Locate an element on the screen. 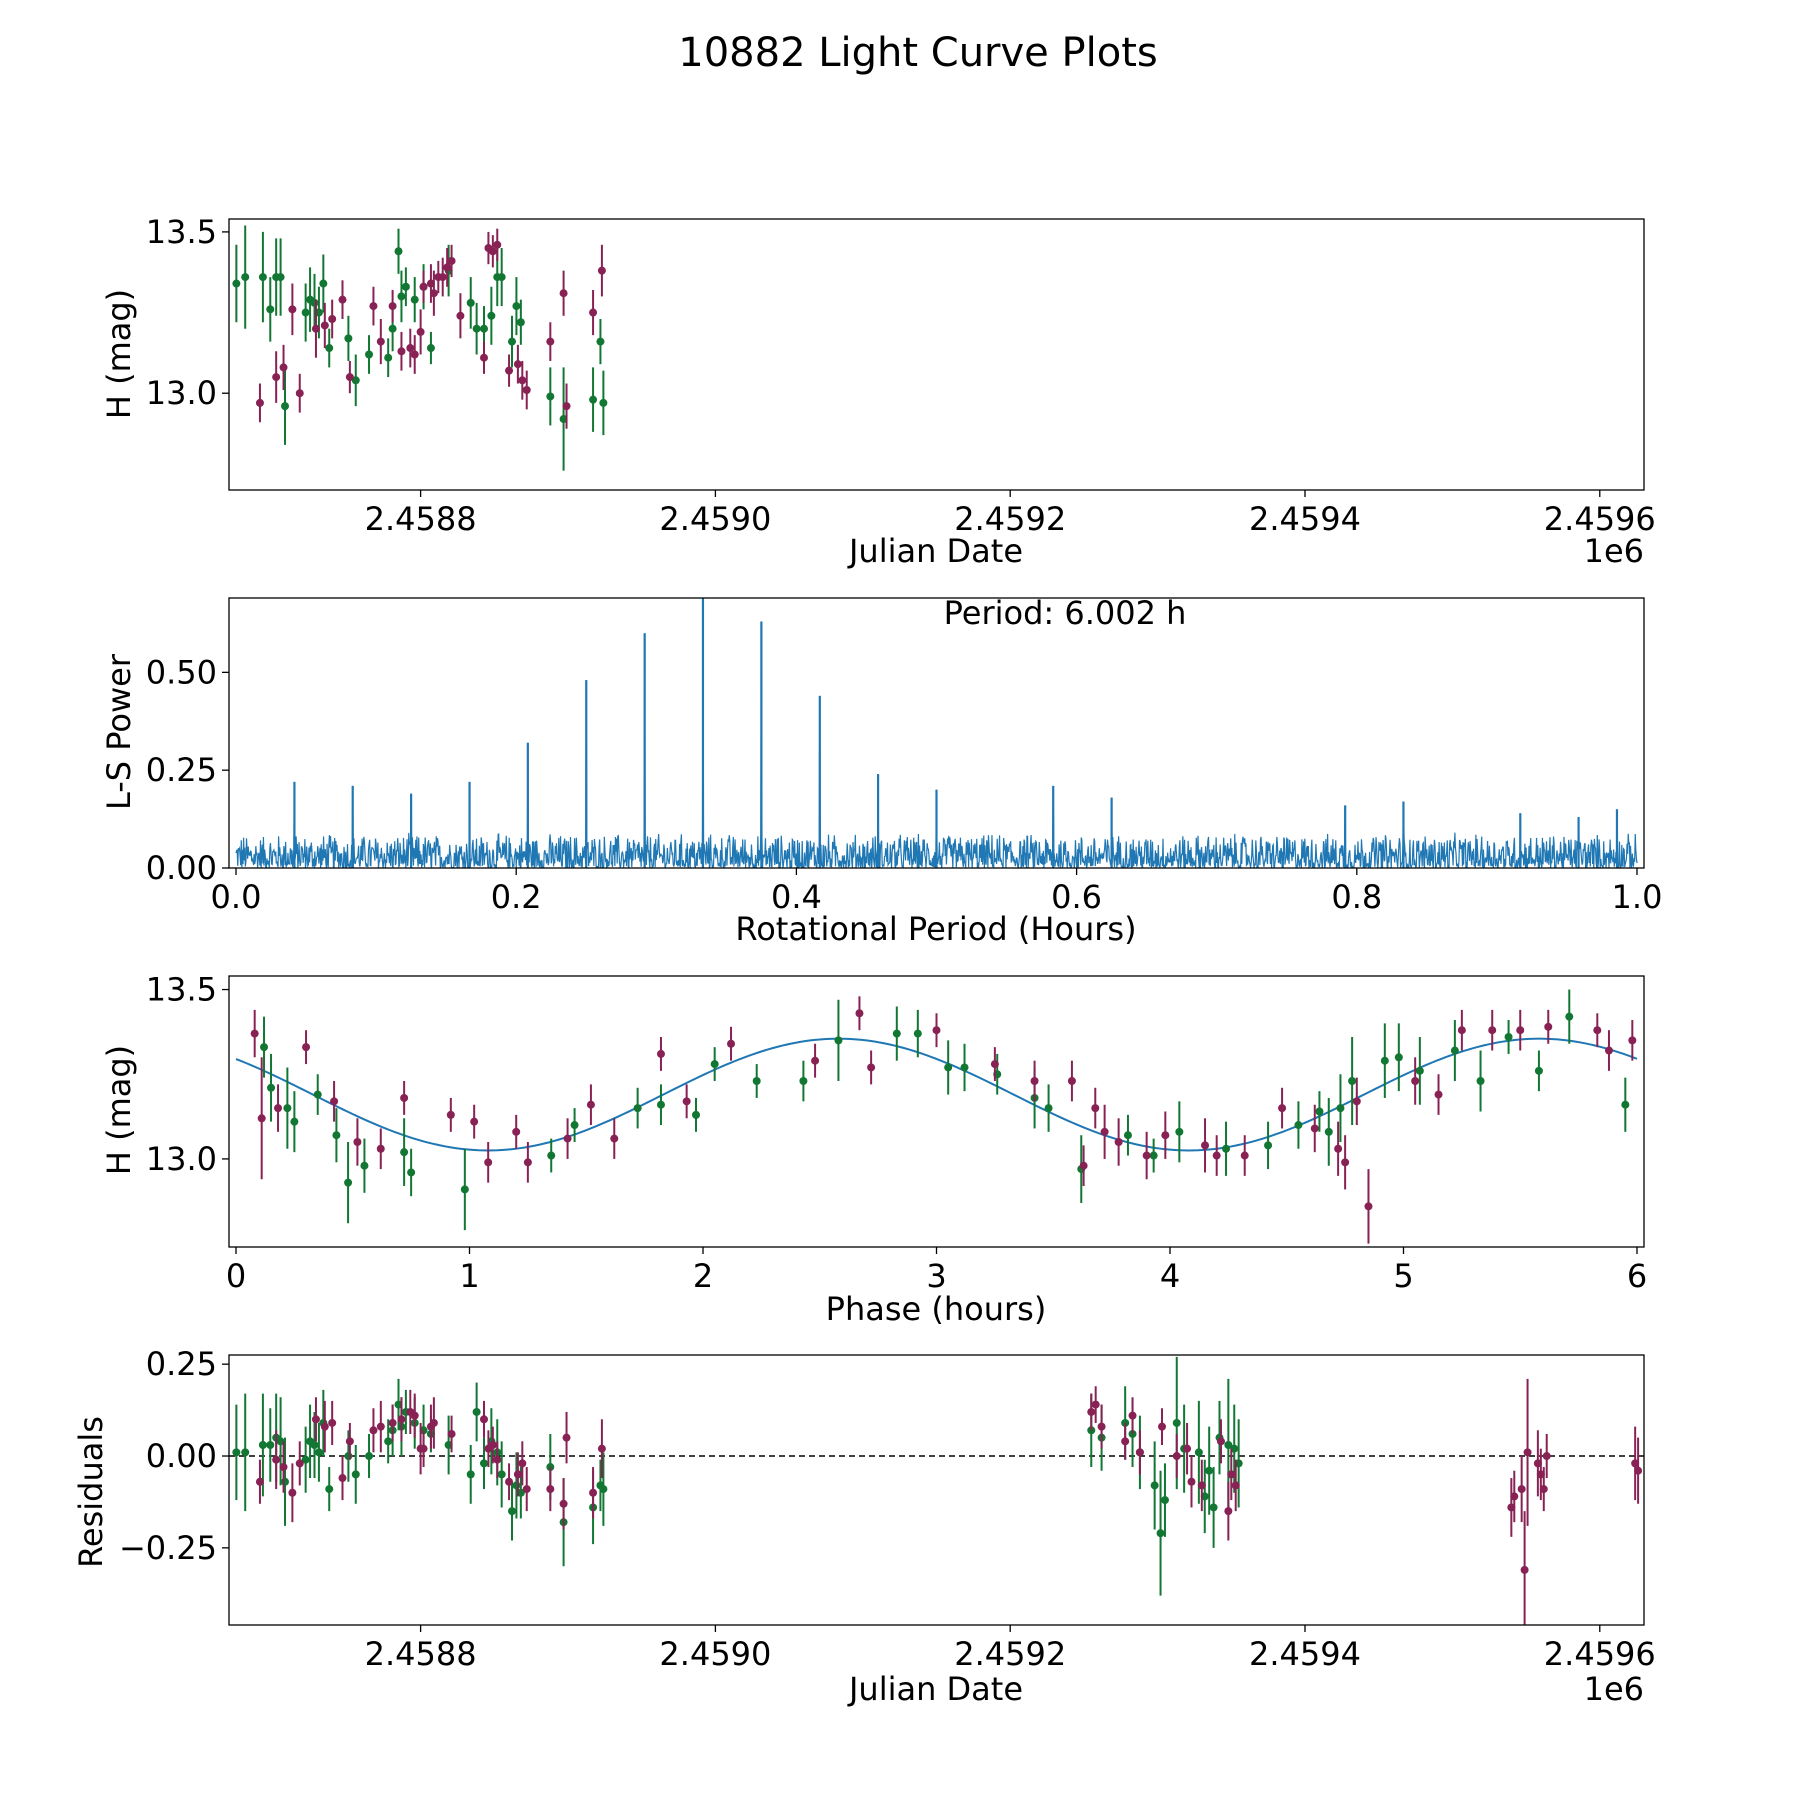  periodogram-plot-area is located at coordinates (936, 733).